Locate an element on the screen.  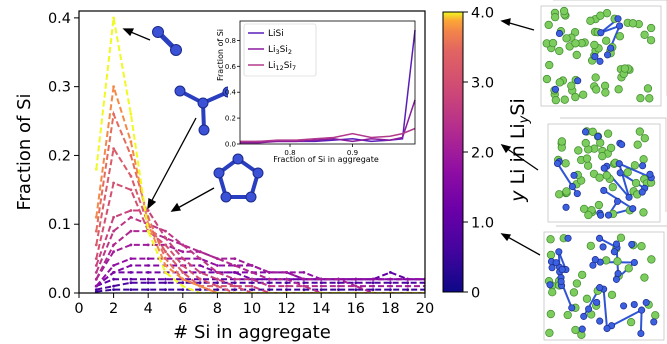
inset-x-tick-label: 0.9 is located at coordinates (352, 153).